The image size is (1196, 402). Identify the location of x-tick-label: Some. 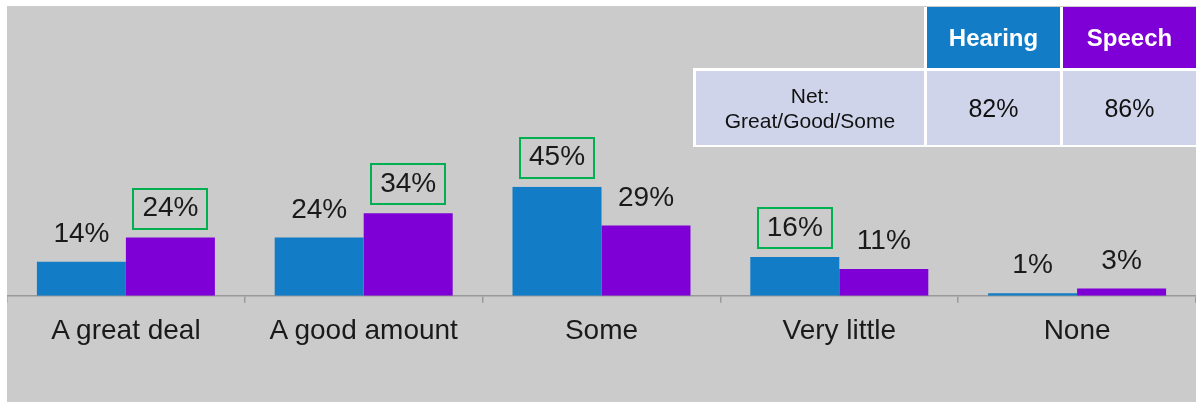
(601, 330).